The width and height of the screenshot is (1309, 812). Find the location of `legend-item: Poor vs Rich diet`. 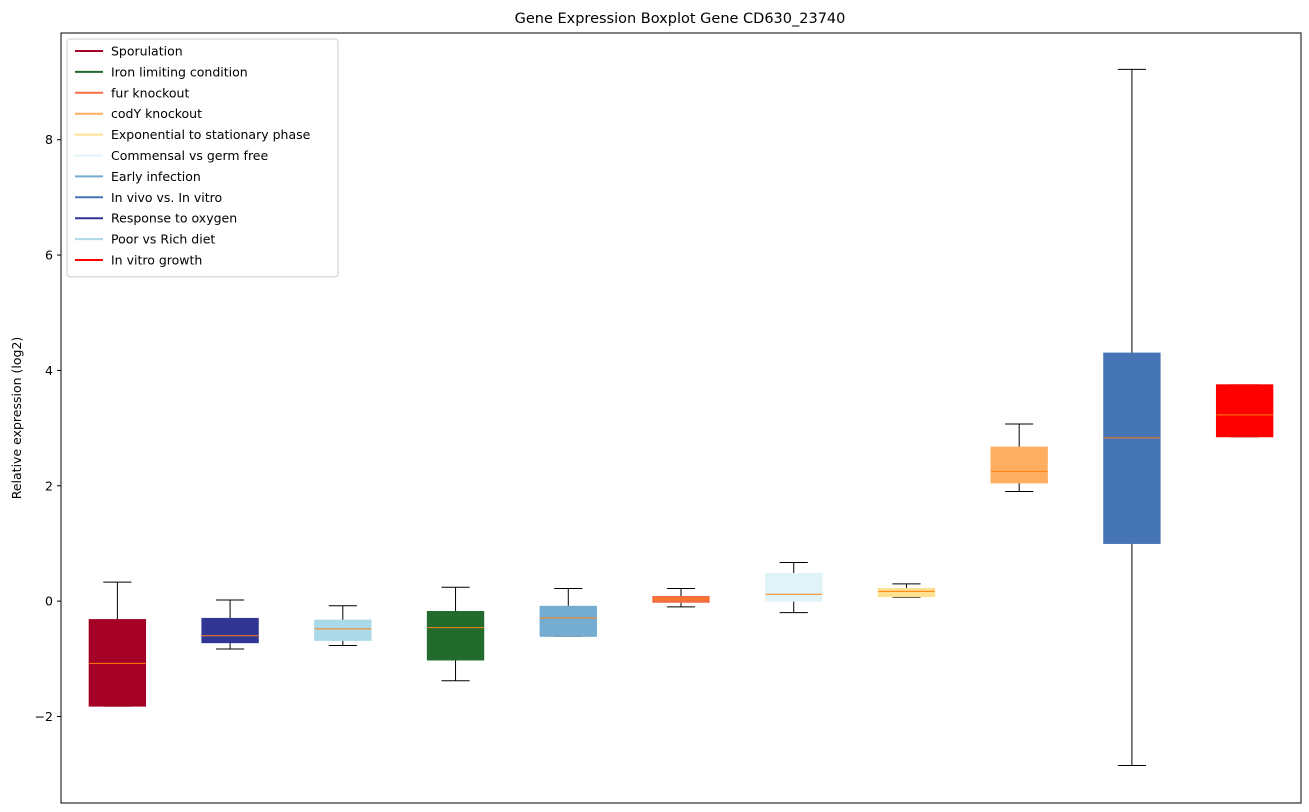

legend-item: Poor vs Rich diet is located at coordinates (145, 239).